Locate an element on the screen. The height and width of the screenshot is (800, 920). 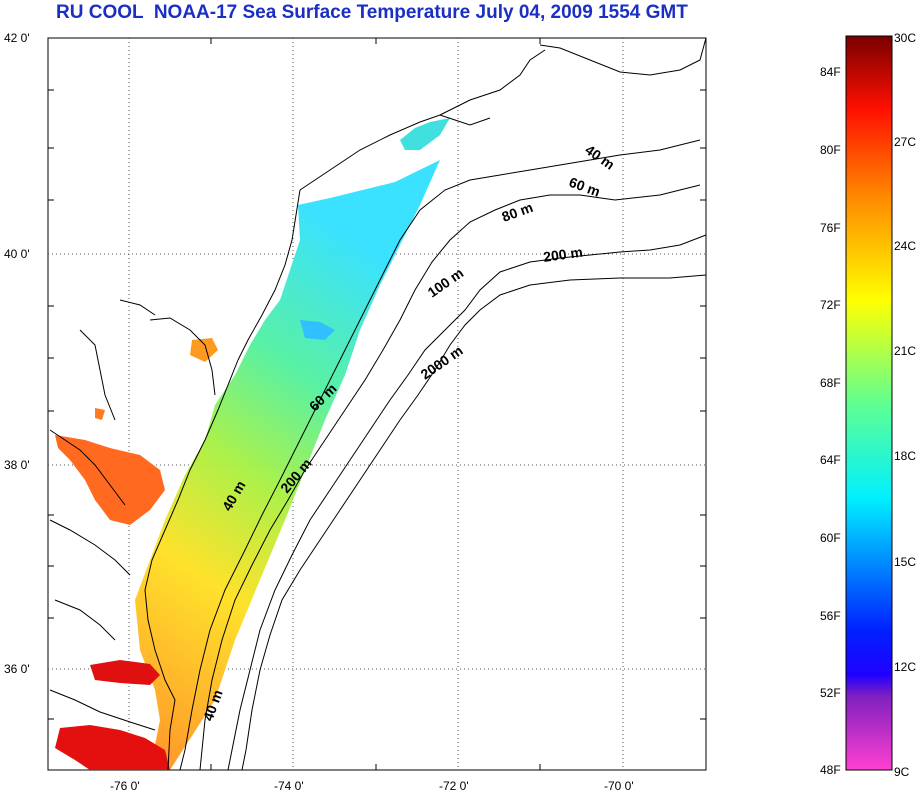
cb-c-27: 27C is located at coordinates (905, 142).